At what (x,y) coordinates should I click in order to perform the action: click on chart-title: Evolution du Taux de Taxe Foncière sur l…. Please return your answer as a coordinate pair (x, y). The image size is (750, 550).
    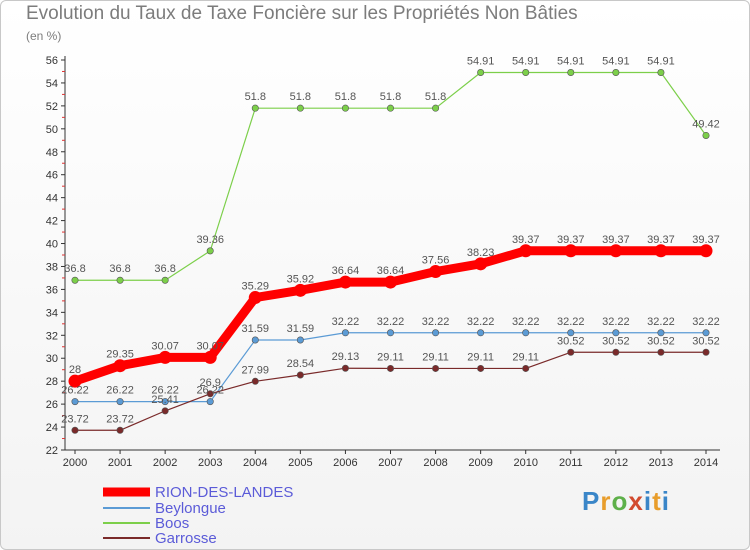
    Looking at the image, I should click on (302, 13).